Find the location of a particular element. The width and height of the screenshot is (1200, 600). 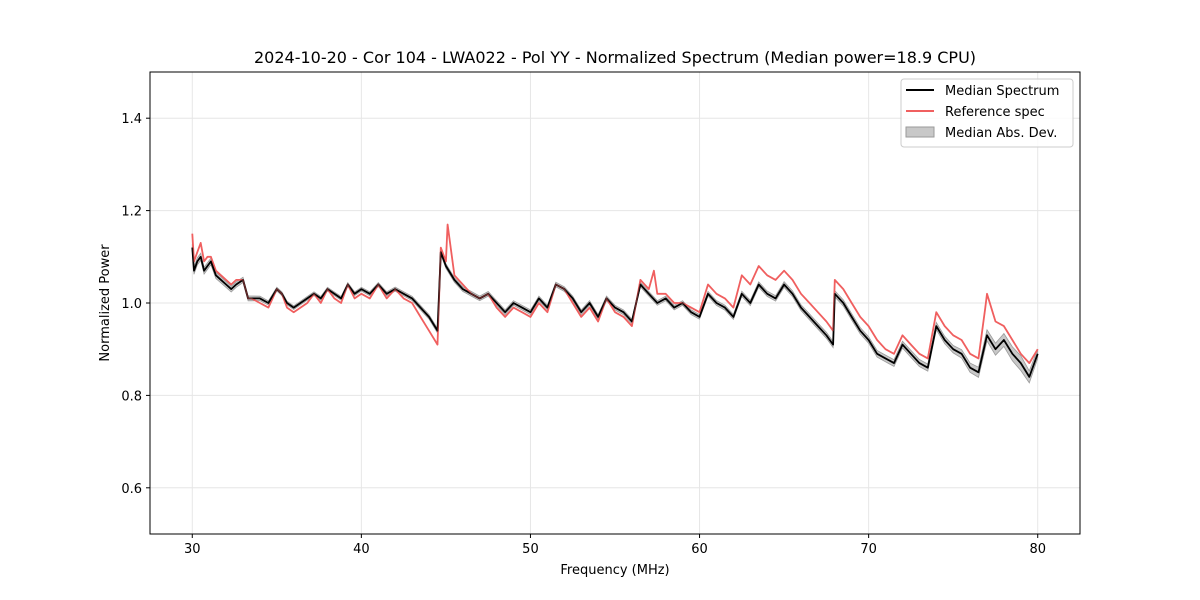

legend-box is located at coordinates (987, 113).